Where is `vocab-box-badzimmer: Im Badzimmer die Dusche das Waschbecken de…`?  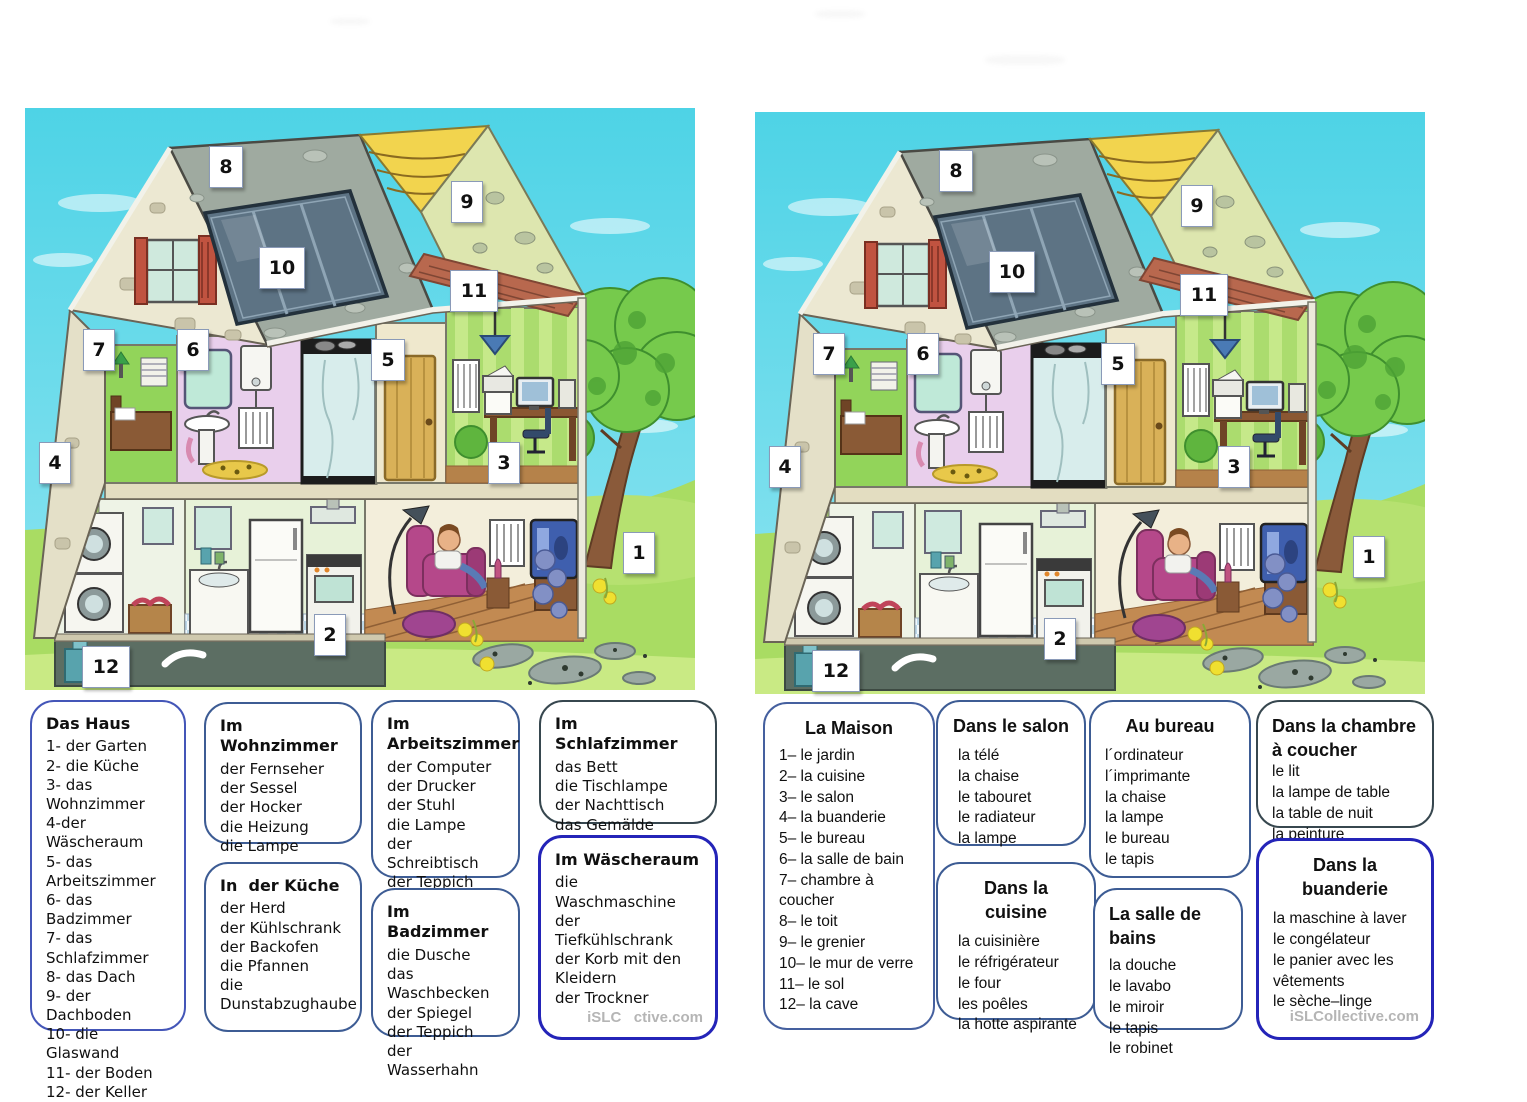 vocab-box-badzimmer: Im Badzimmer die Dusche das Waschbecken de… is located at coordinates (445, 983).